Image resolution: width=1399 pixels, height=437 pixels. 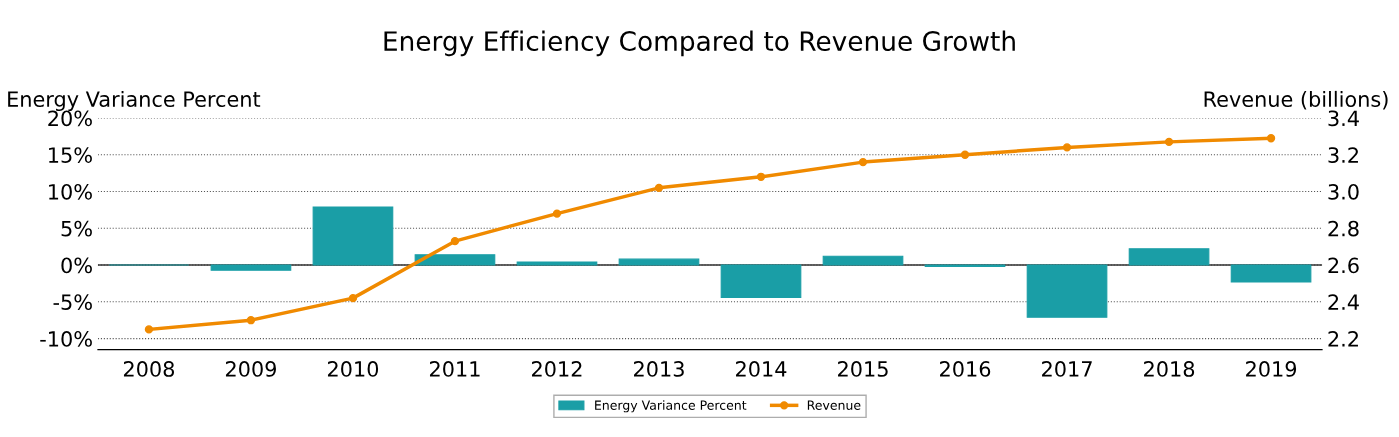 I want to click on y-tick-label: 0%, so click(x=76, y=265).